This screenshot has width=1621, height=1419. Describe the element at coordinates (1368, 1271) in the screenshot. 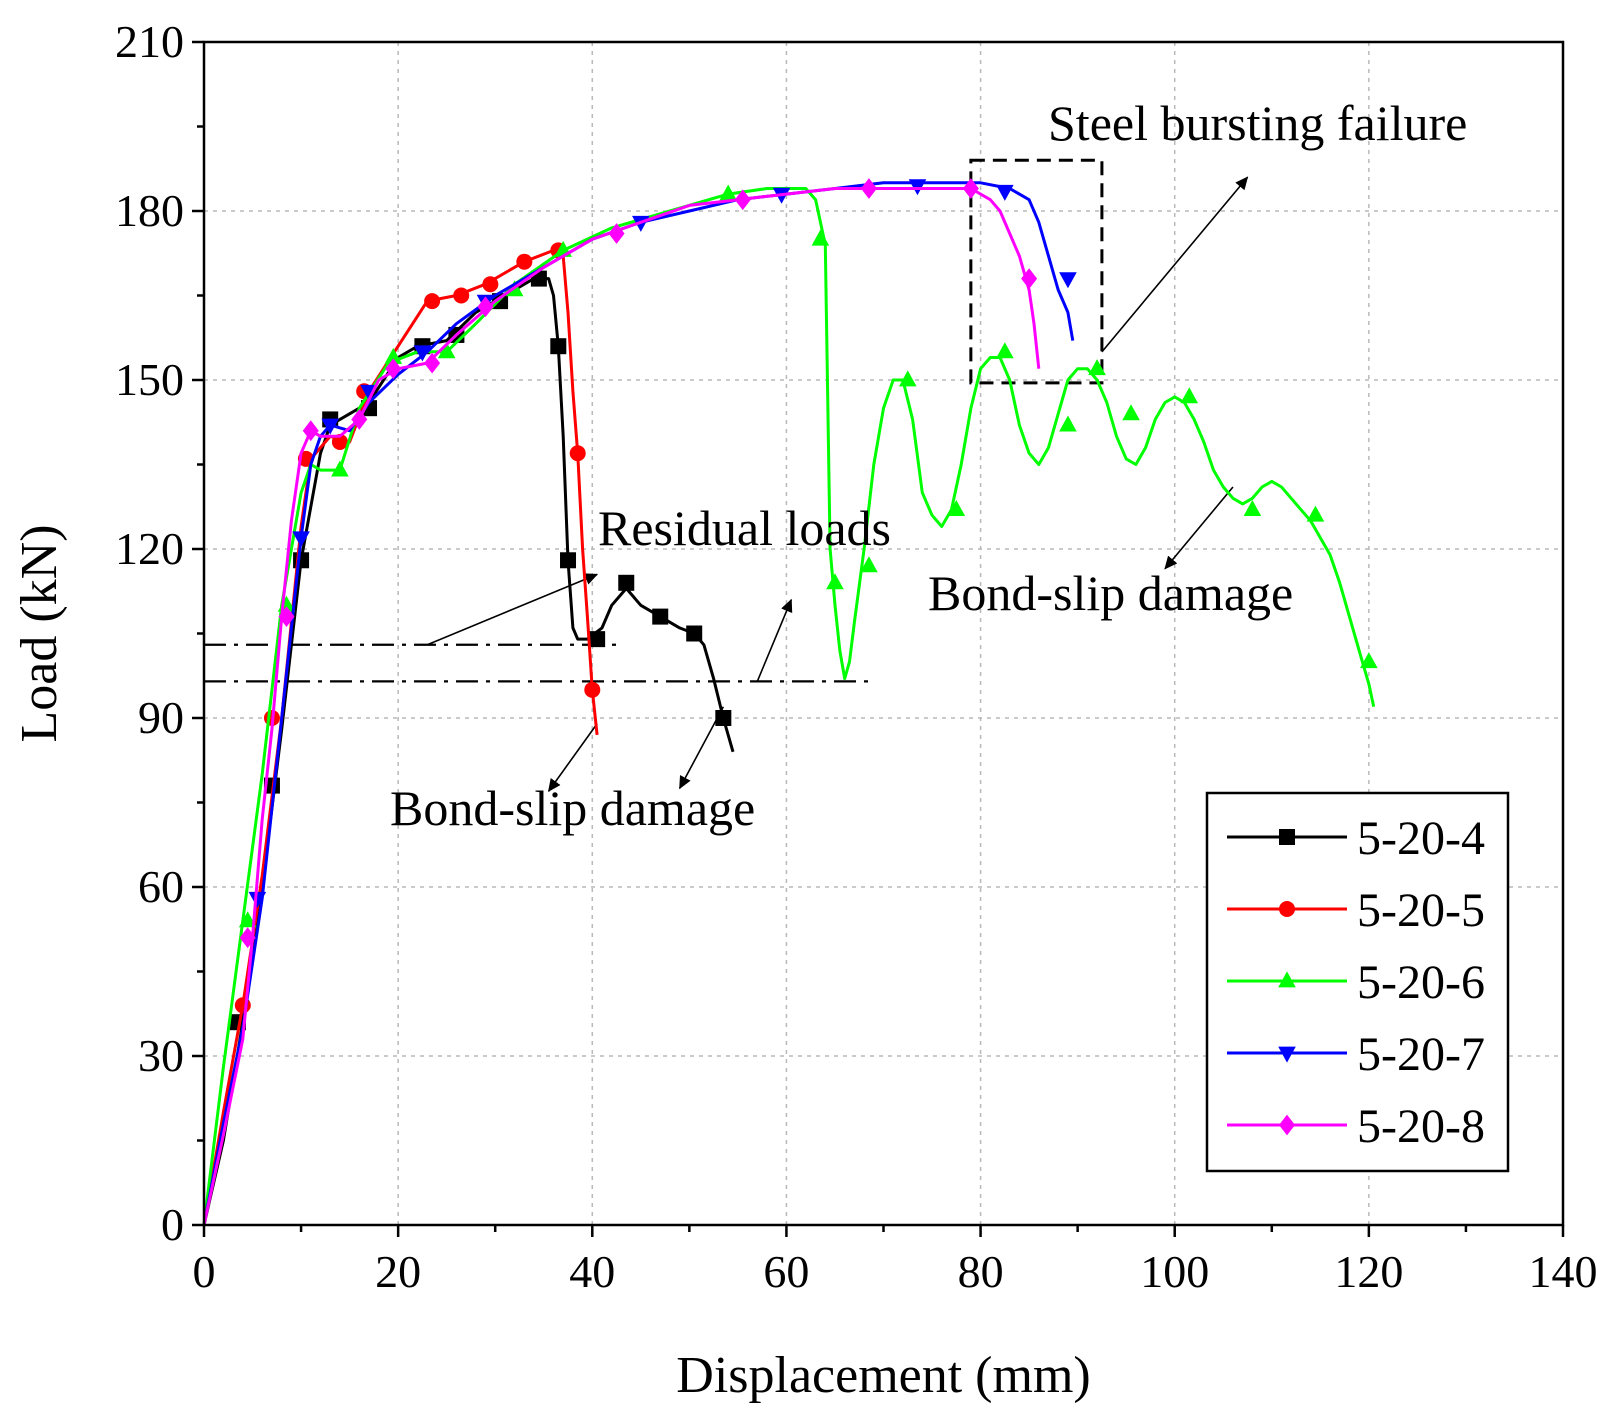

I see `x-tick-label: 120` at that location.